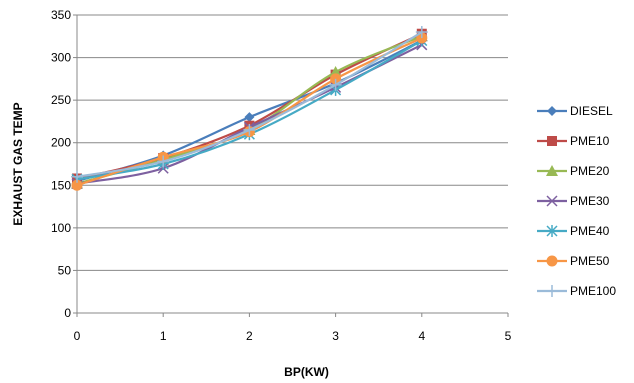 The height and width of the screenshot is (383, 634). I want to click on legend-item-pme40: PME40, so click(573, 231).